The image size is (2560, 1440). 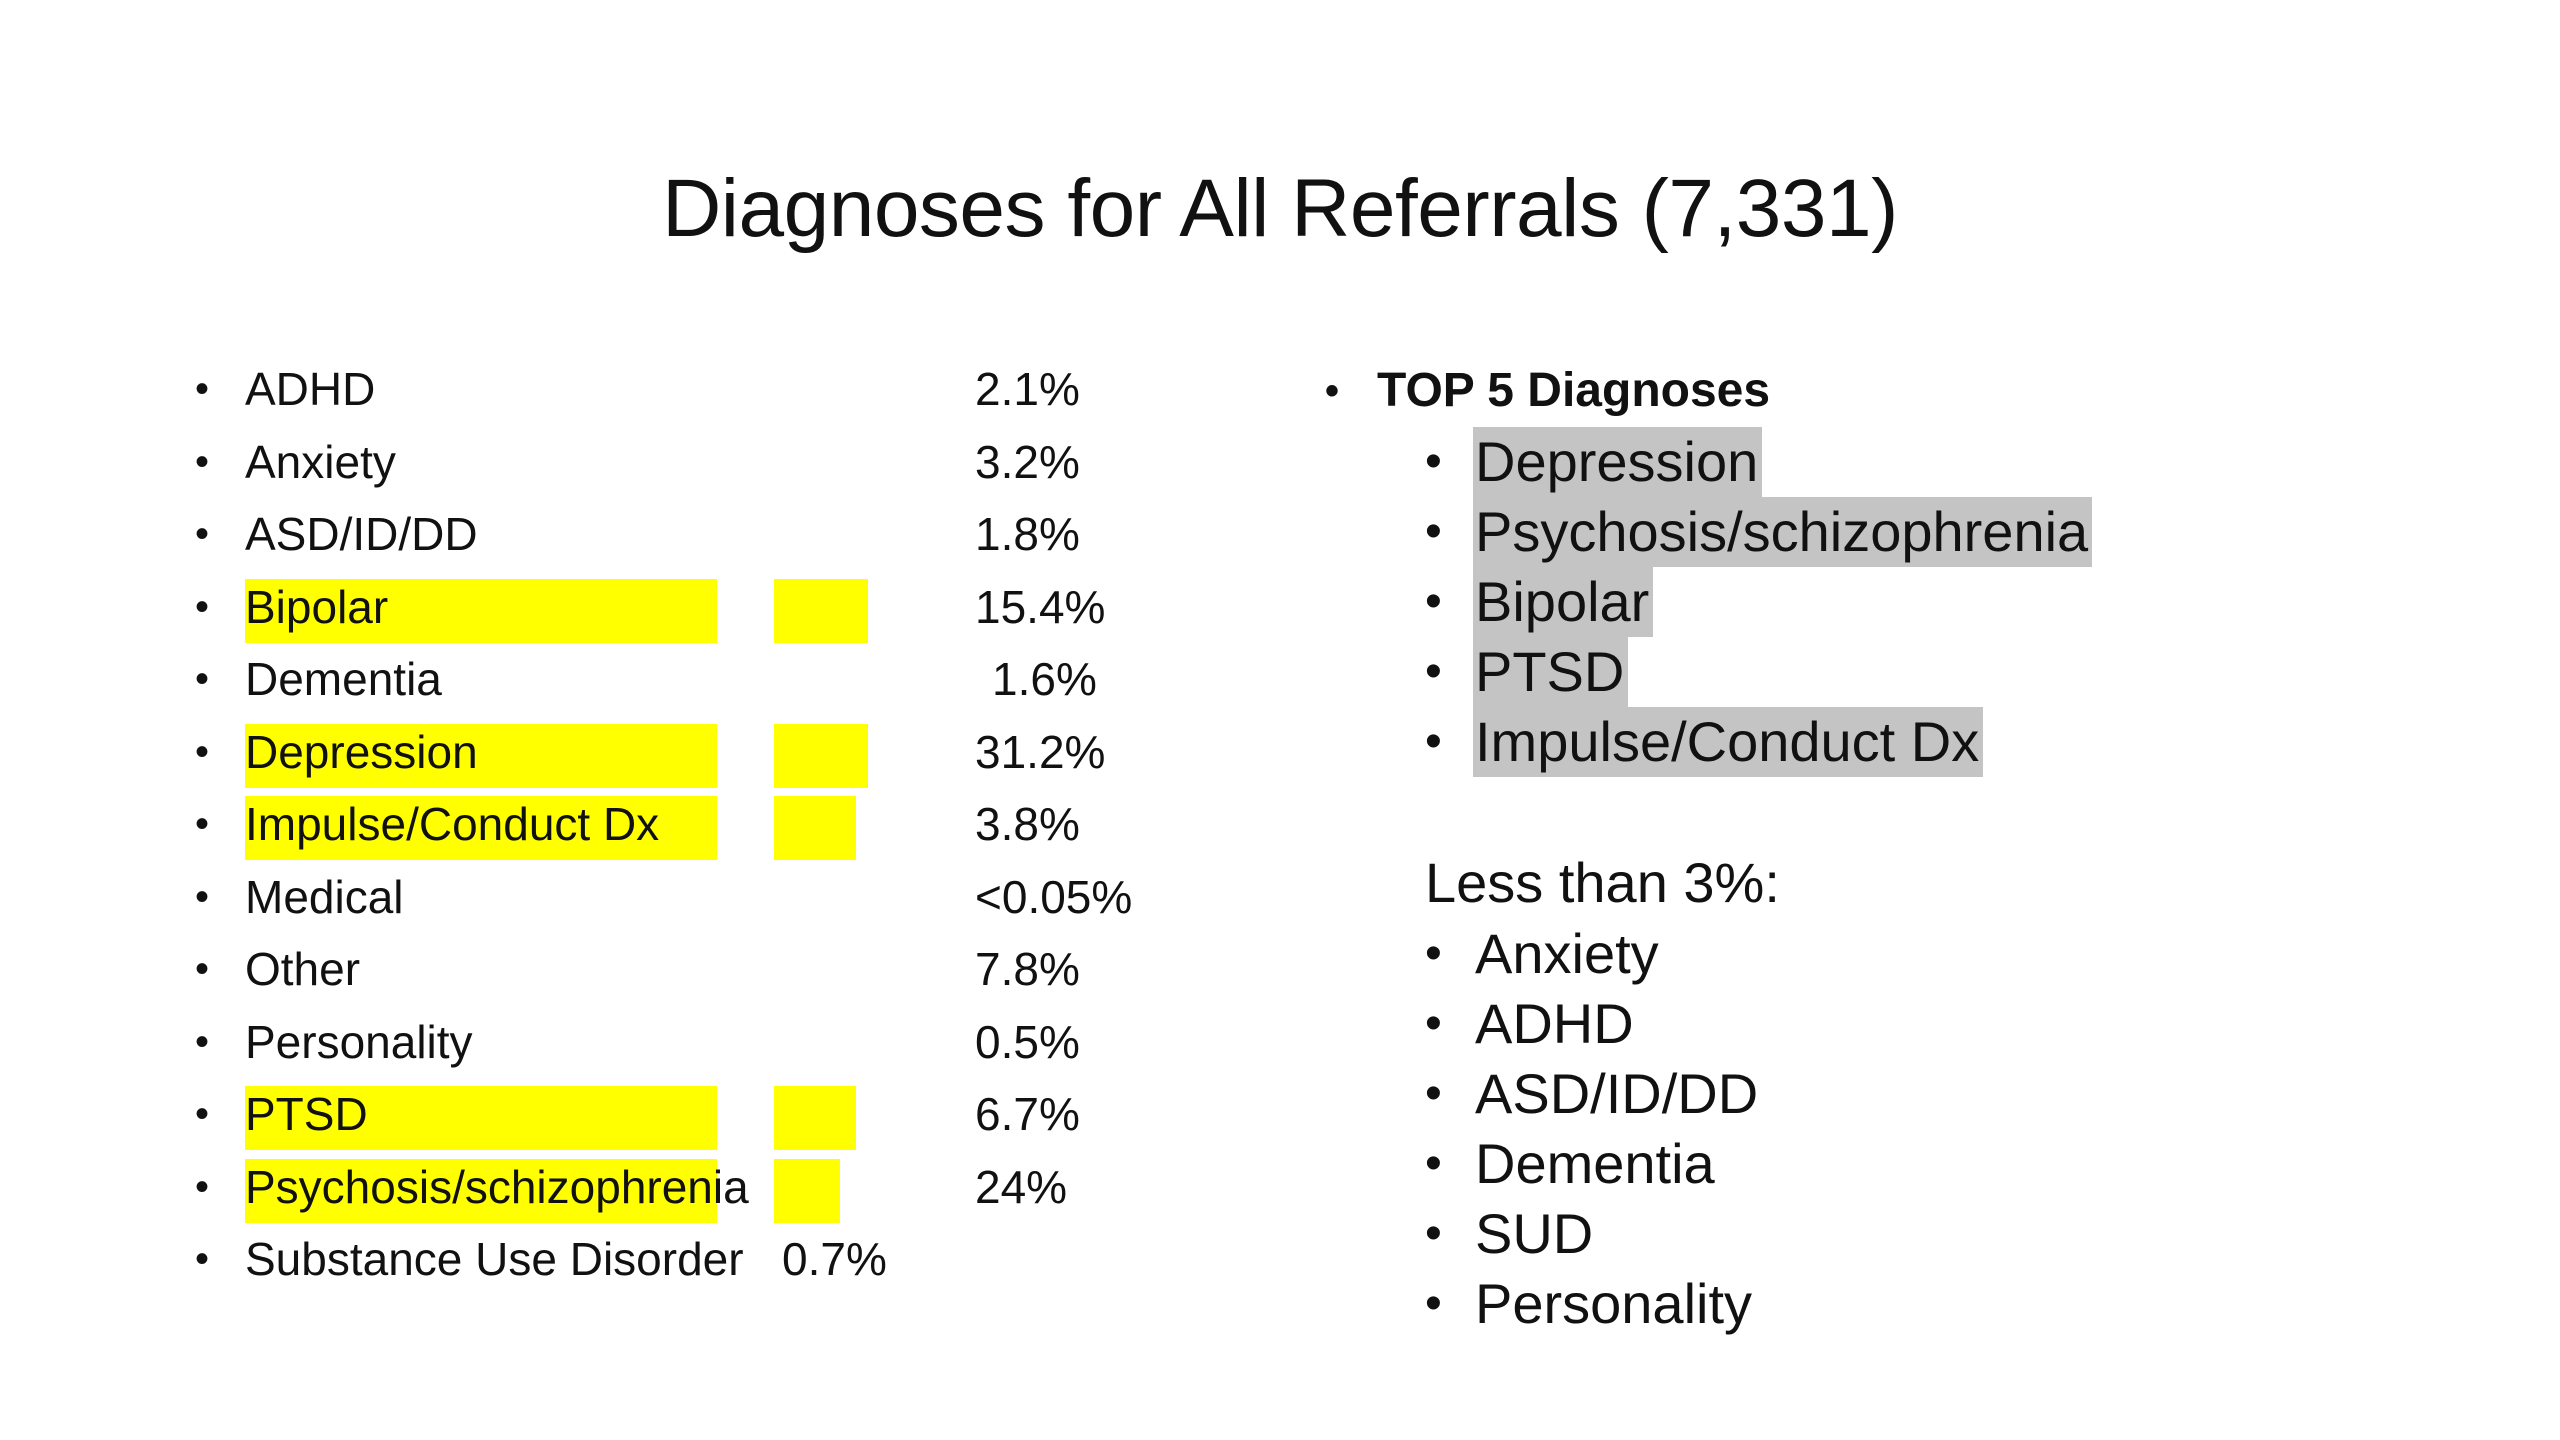 I want to click on diagnosis-name: Other, so click(x=303, y=969).